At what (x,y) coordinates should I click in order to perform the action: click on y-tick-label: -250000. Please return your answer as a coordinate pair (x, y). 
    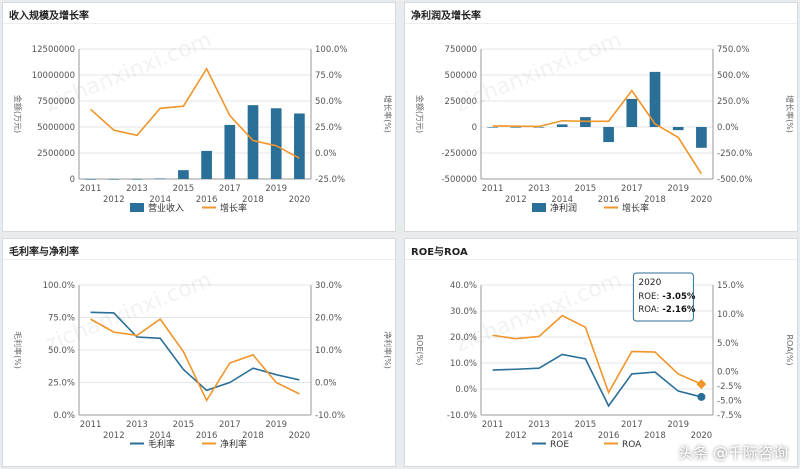
    Looking at the image, I should click on (459, 154).